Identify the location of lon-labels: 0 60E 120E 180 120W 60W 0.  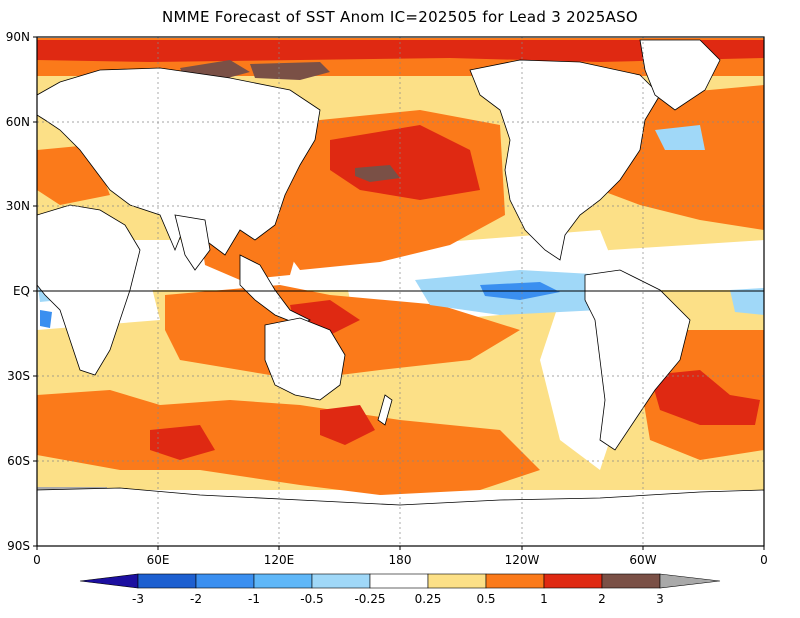
(400, 560).